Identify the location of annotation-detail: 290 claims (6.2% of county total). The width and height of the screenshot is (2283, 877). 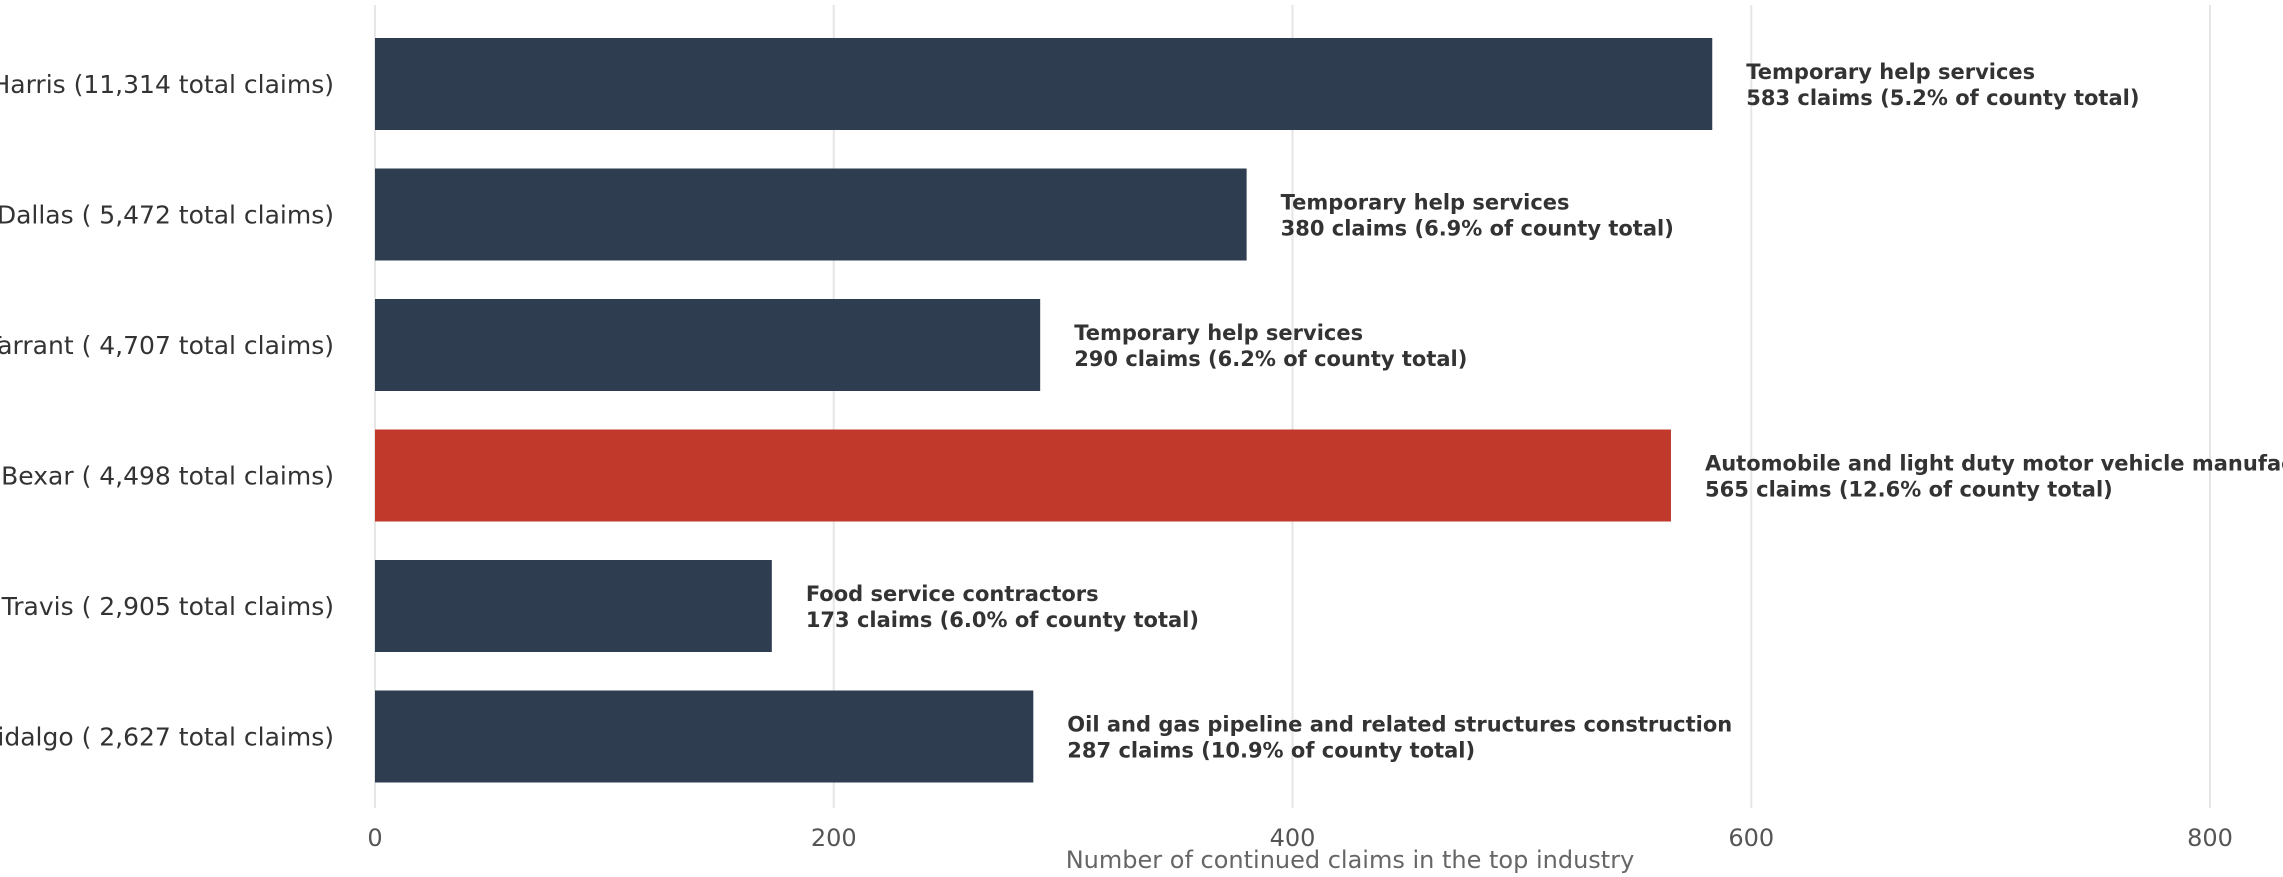
(1270, 359).